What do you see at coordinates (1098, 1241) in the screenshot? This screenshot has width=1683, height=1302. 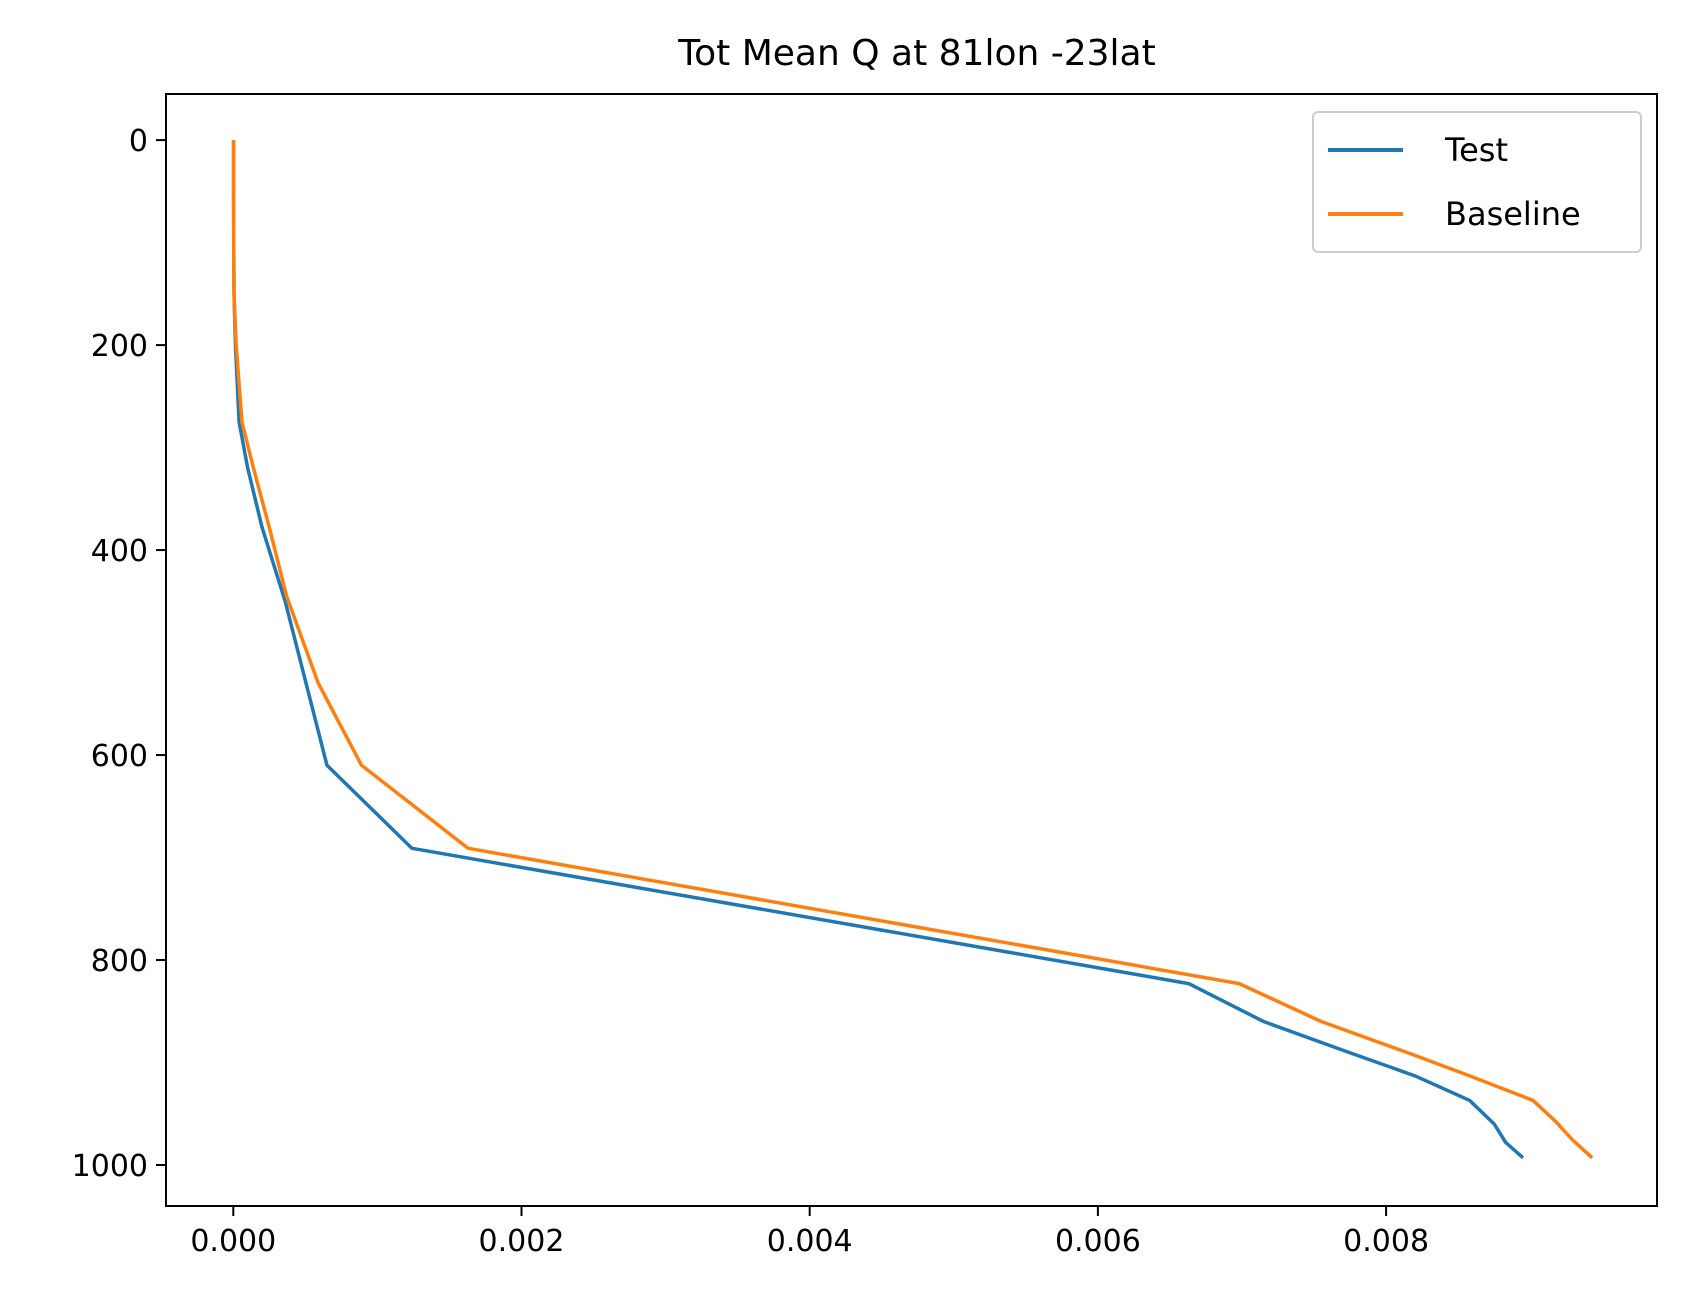 I see `x-tick-label: 0.006` at bounding box center [1098, 1241].